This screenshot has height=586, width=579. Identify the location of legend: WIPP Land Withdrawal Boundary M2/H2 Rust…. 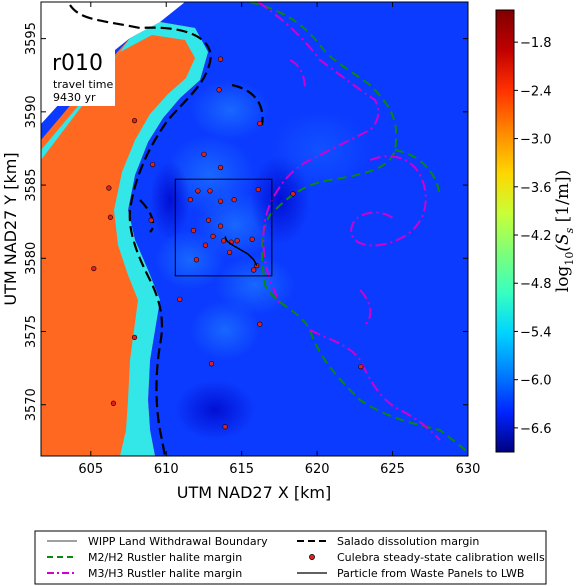
(290, 557).